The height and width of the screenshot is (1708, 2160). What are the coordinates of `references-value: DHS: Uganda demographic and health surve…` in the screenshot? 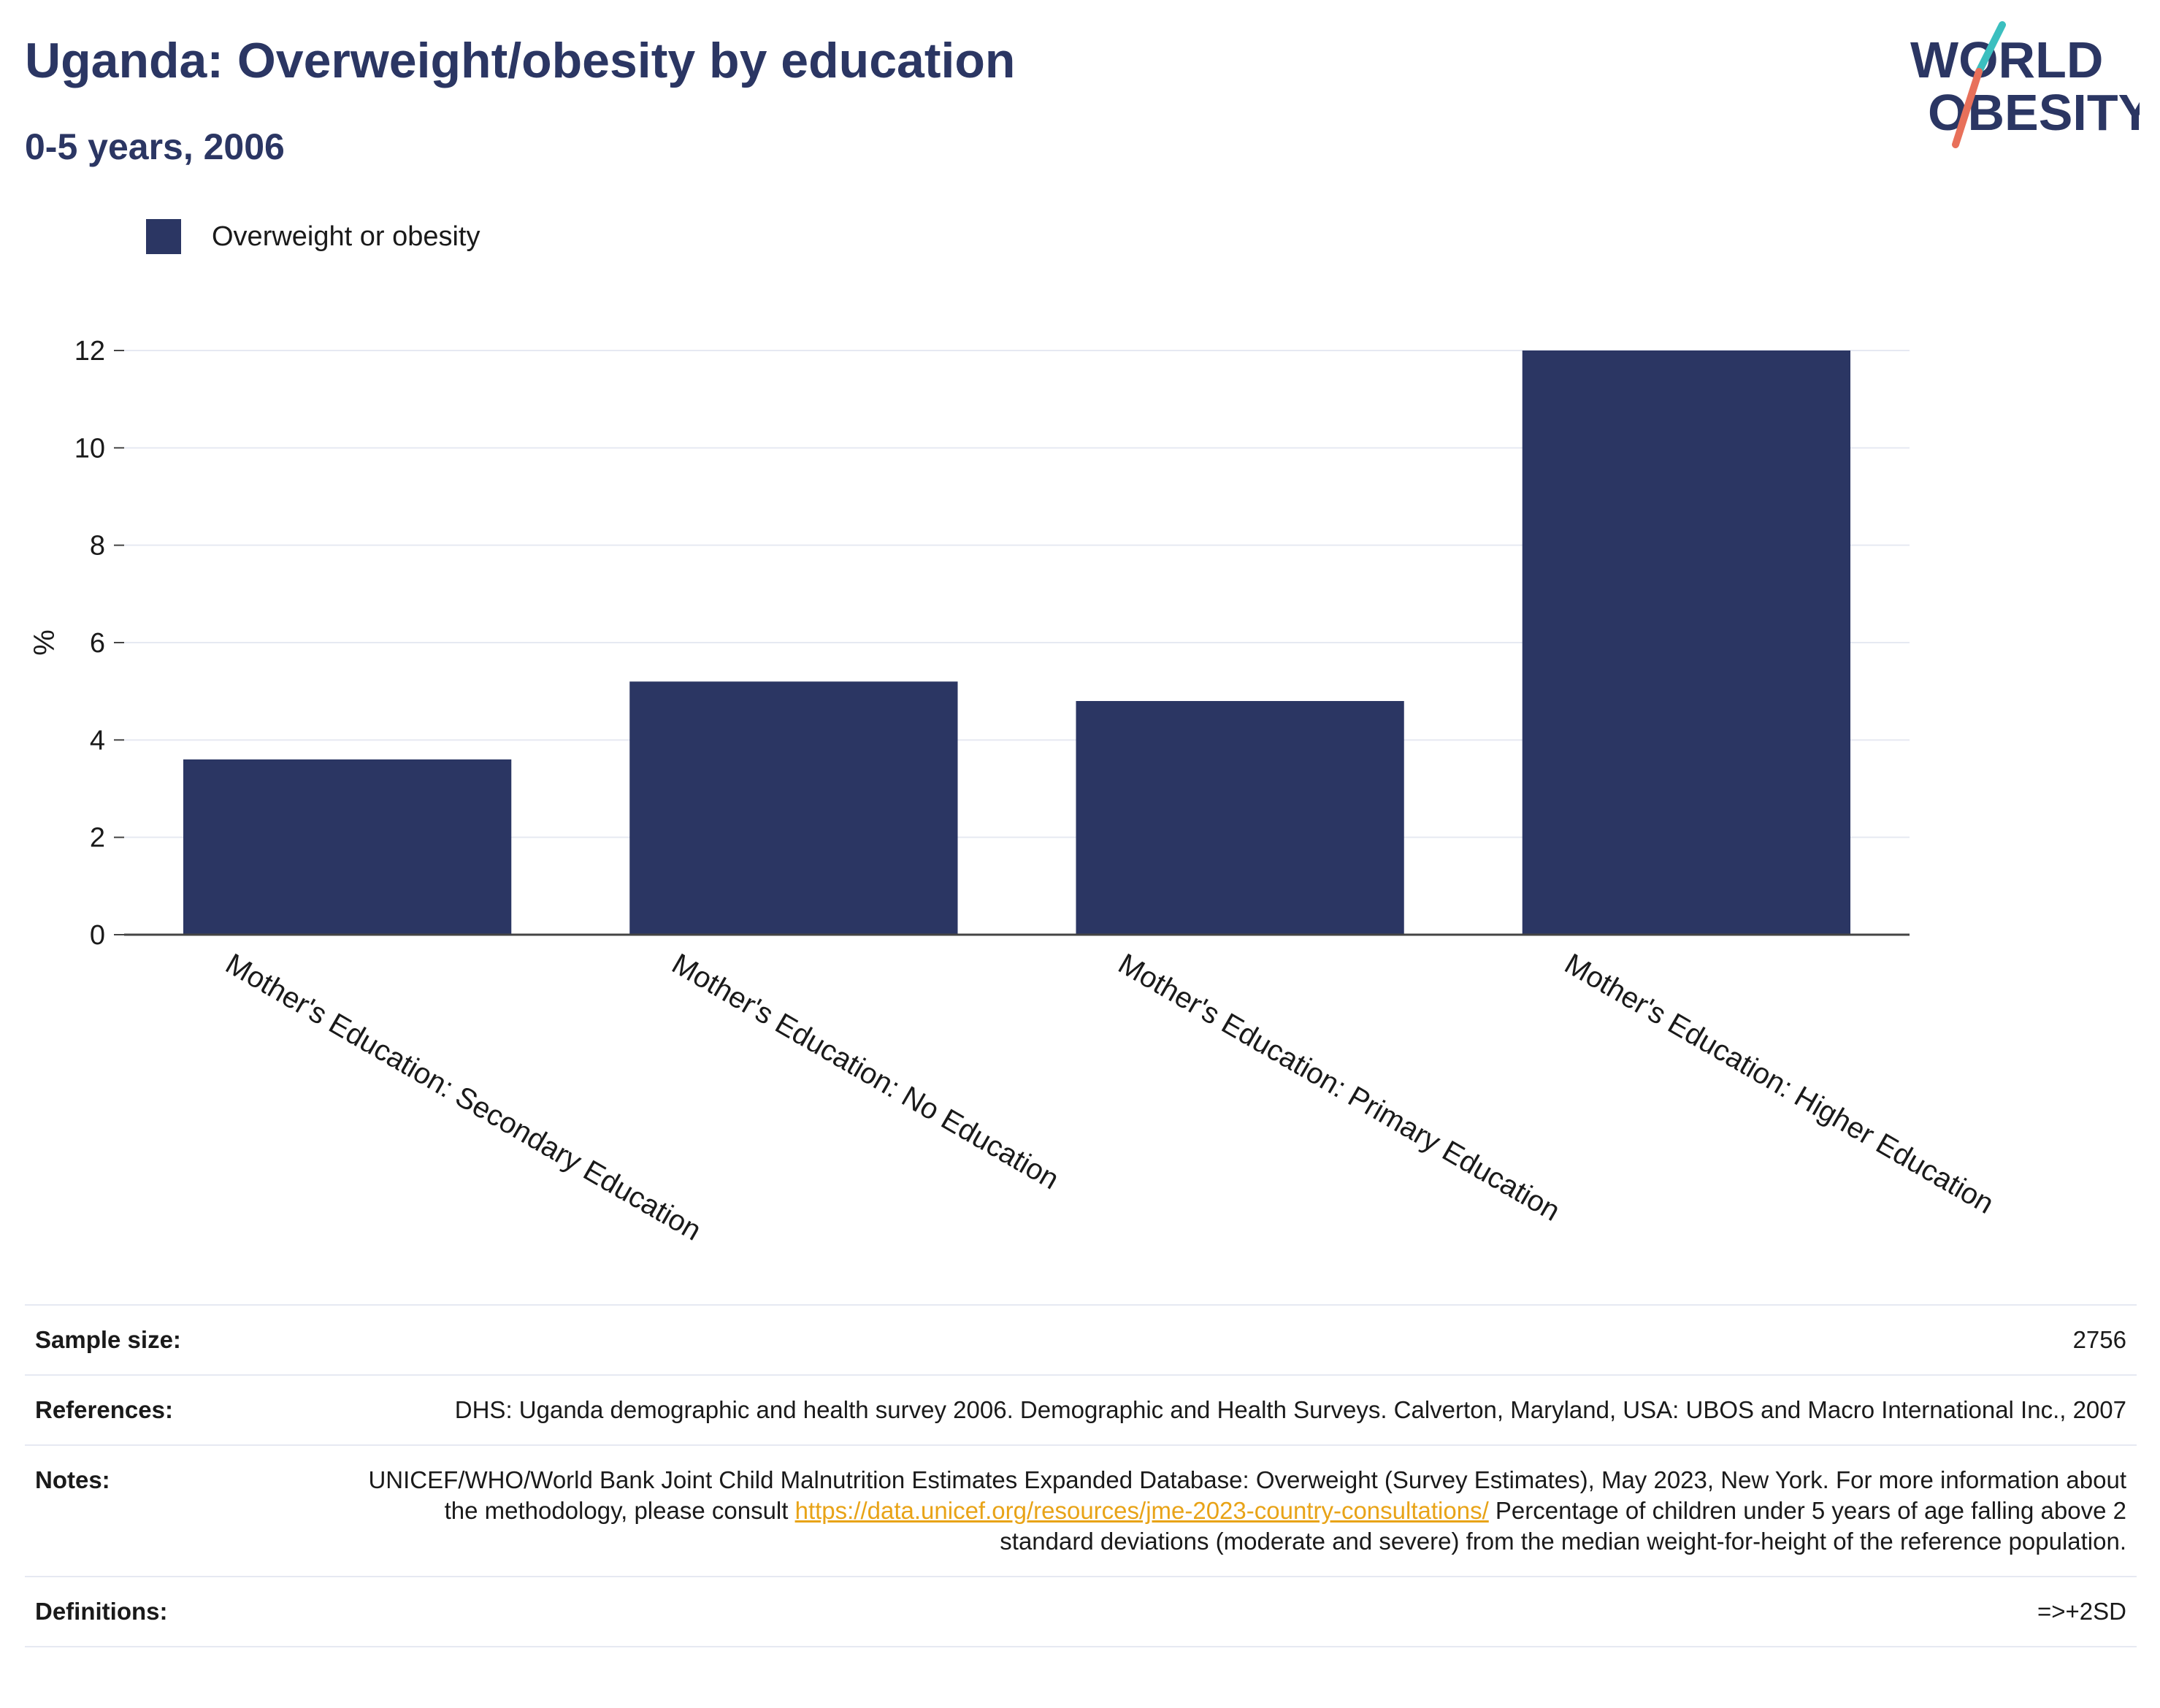 It's located at (1290, 1409).